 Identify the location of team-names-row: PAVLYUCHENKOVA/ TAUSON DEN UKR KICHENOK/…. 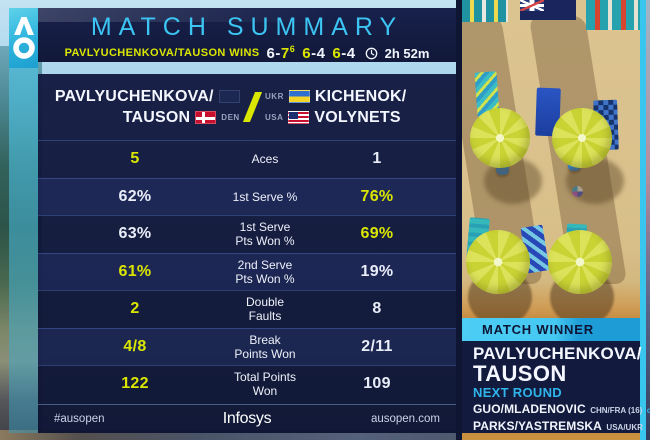
(247, 107).